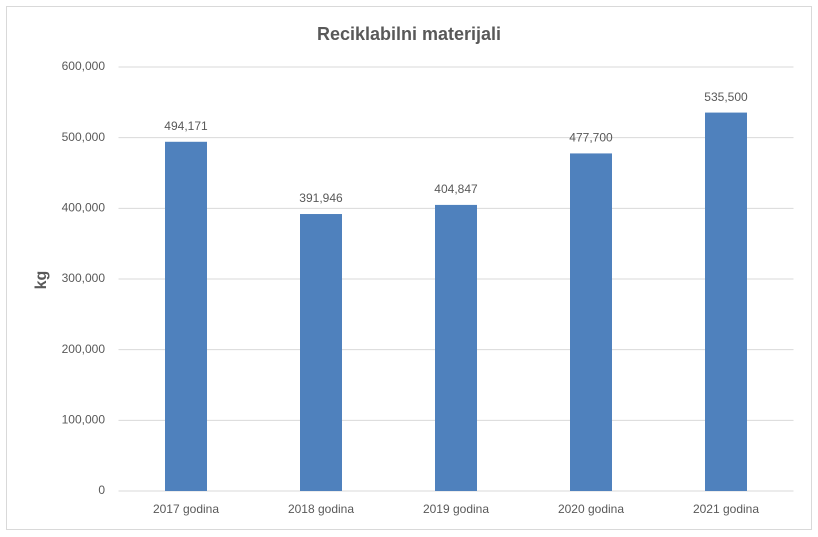 The width and height of the screenshot is (818, 537). What do you see at coordinates (456, 509) in the screenshot?
I see `x-tick-label: 2019 godina` at bounding box center [456, 509].